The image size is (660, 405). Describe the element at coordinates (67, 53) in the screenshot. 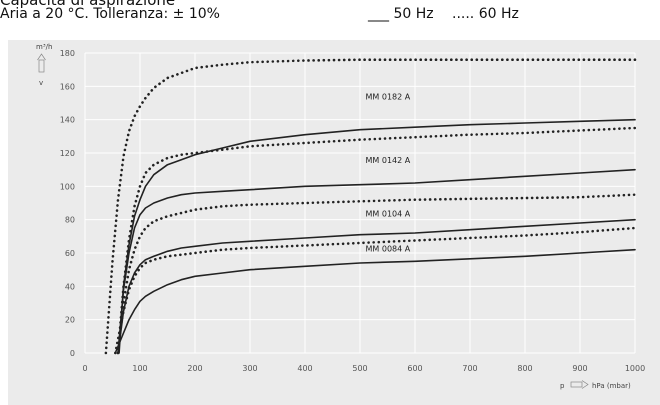

I see `y-tick-label: 180` at that location.